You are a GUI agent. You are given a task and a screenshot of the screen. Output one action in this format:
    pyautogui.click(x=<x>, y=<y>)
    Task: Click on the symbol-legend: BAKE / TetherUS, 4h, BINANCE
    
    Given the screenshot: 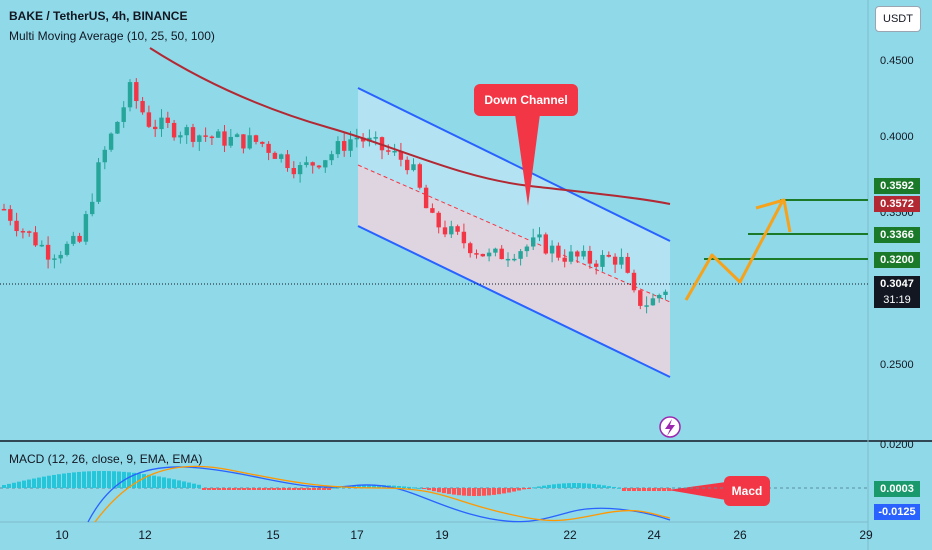 What is the action you would take?
    pyautogui.click(x=98, y=16)
    